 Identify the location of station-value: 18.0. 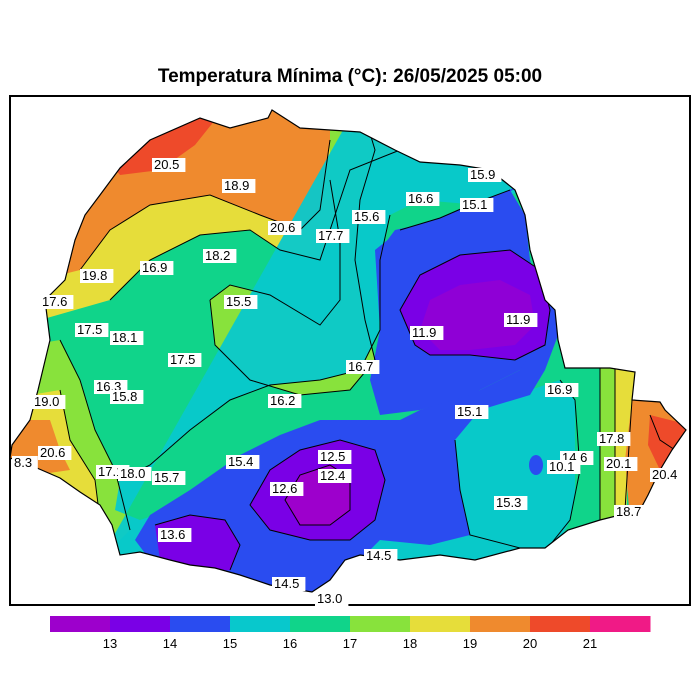
(132, 473).